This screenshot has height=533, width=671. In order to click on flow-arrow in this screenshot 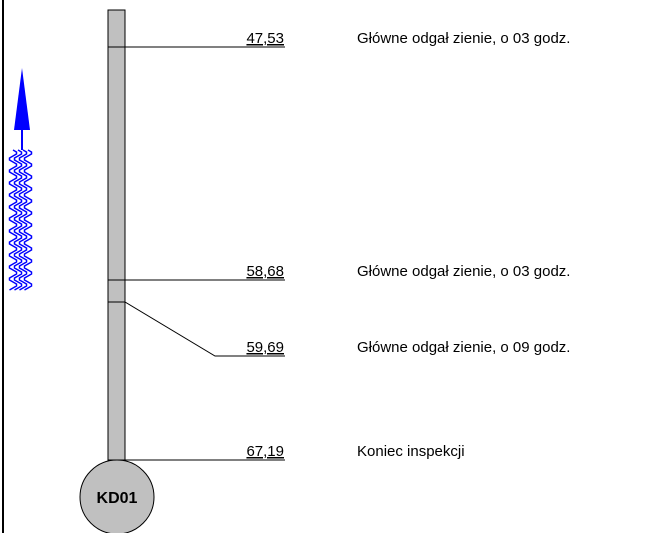, I will do `click(20, 179)`.